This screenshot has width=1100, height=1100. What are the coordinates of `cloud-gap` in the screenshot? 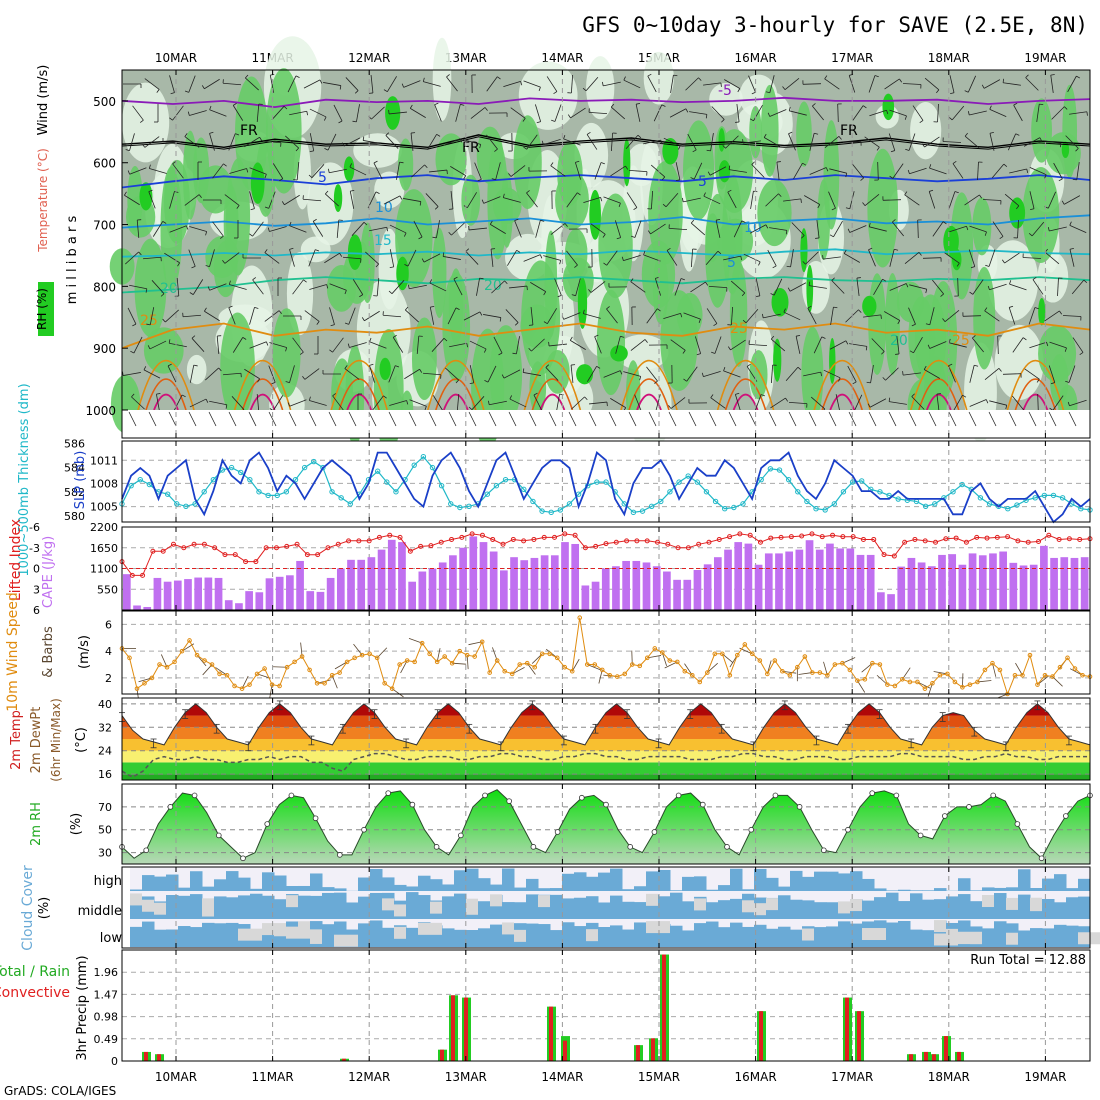 It's located at (472, 908).